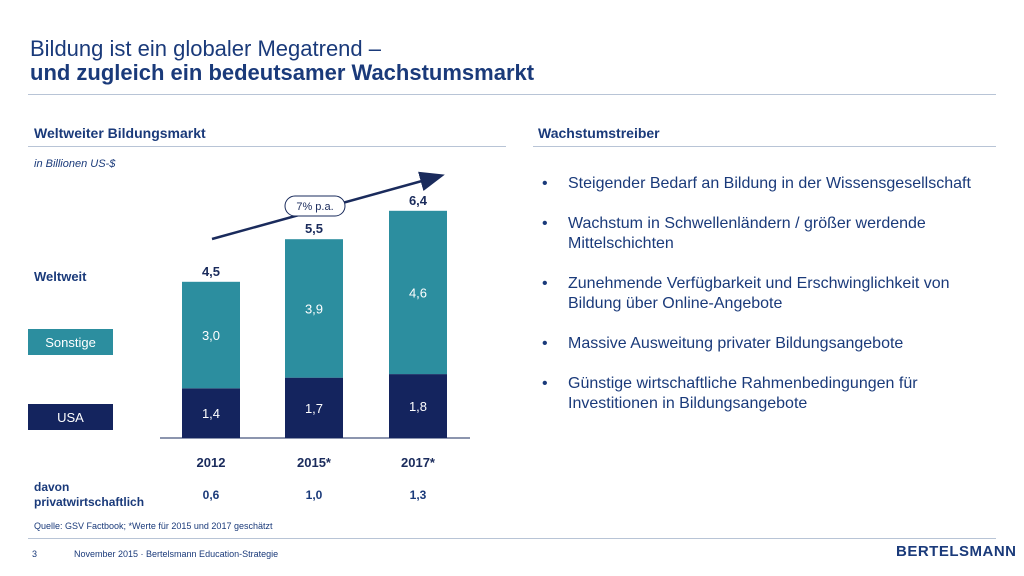 Image resolution: width=1024 pixels, height=576 pixels. Describe the element at coordinates (206, 48) in the screenshot. I see `slide-title-line1: Bildung ist ein globaler Megatrend –` at that location.